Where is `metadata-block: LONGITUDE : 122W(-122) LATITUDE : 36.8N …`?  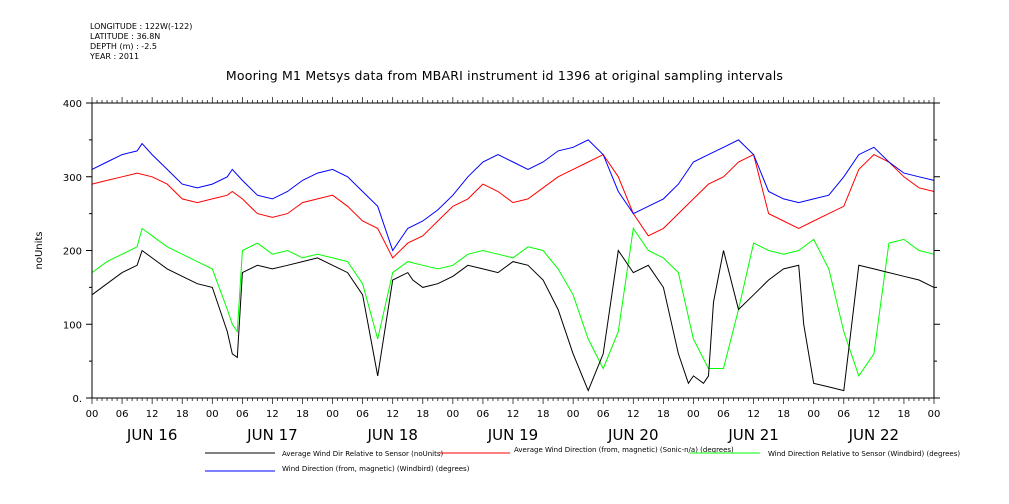 metadata-block: LONGITUDE : 122W(-122) LATITUDE : 36.8N … is located at coordinates (141, 42).